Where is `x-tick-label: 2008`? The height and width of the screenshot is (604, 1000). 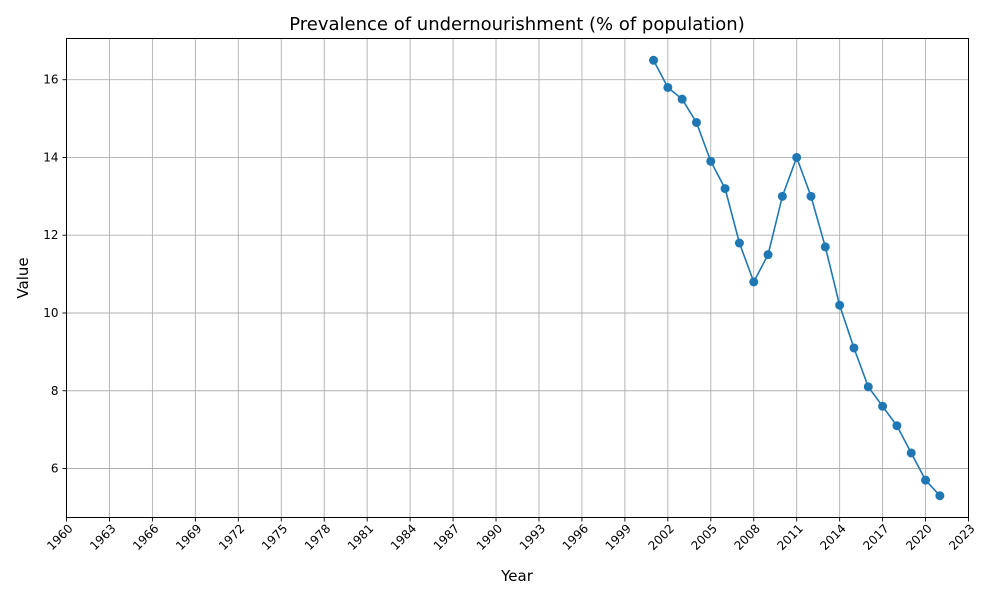 x-tick-label: 2008 is located at coordinates (746, 536).